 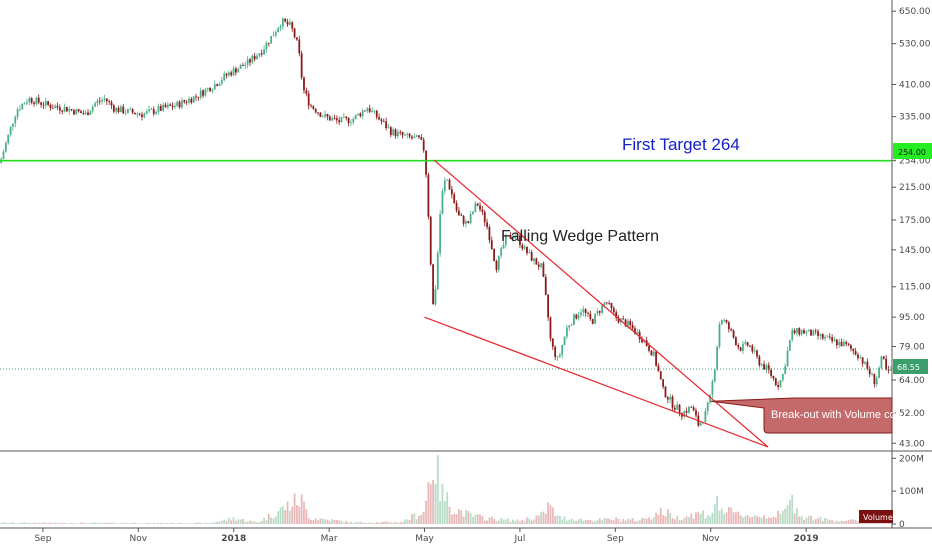 What do you see at coordinates (910, 366) in the screenshot?
I see `last-price-badge-bg` at bounding box center [910, 366].